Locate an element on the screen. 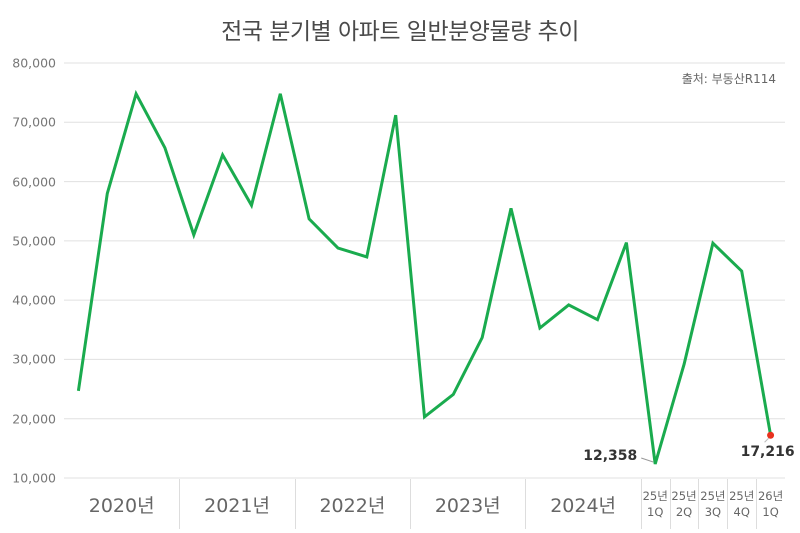 This screenshot has height=533, width=800. y-tick-label: 20,000 is located at coordinates (34, 419).